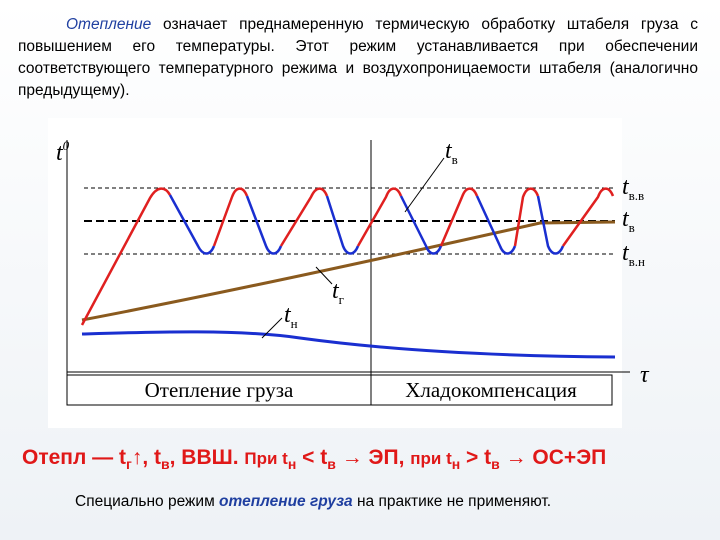 The width and height of the screenshot is (720, 540). I want to click on footer-text: на практике не применяют., so click(452, 501).